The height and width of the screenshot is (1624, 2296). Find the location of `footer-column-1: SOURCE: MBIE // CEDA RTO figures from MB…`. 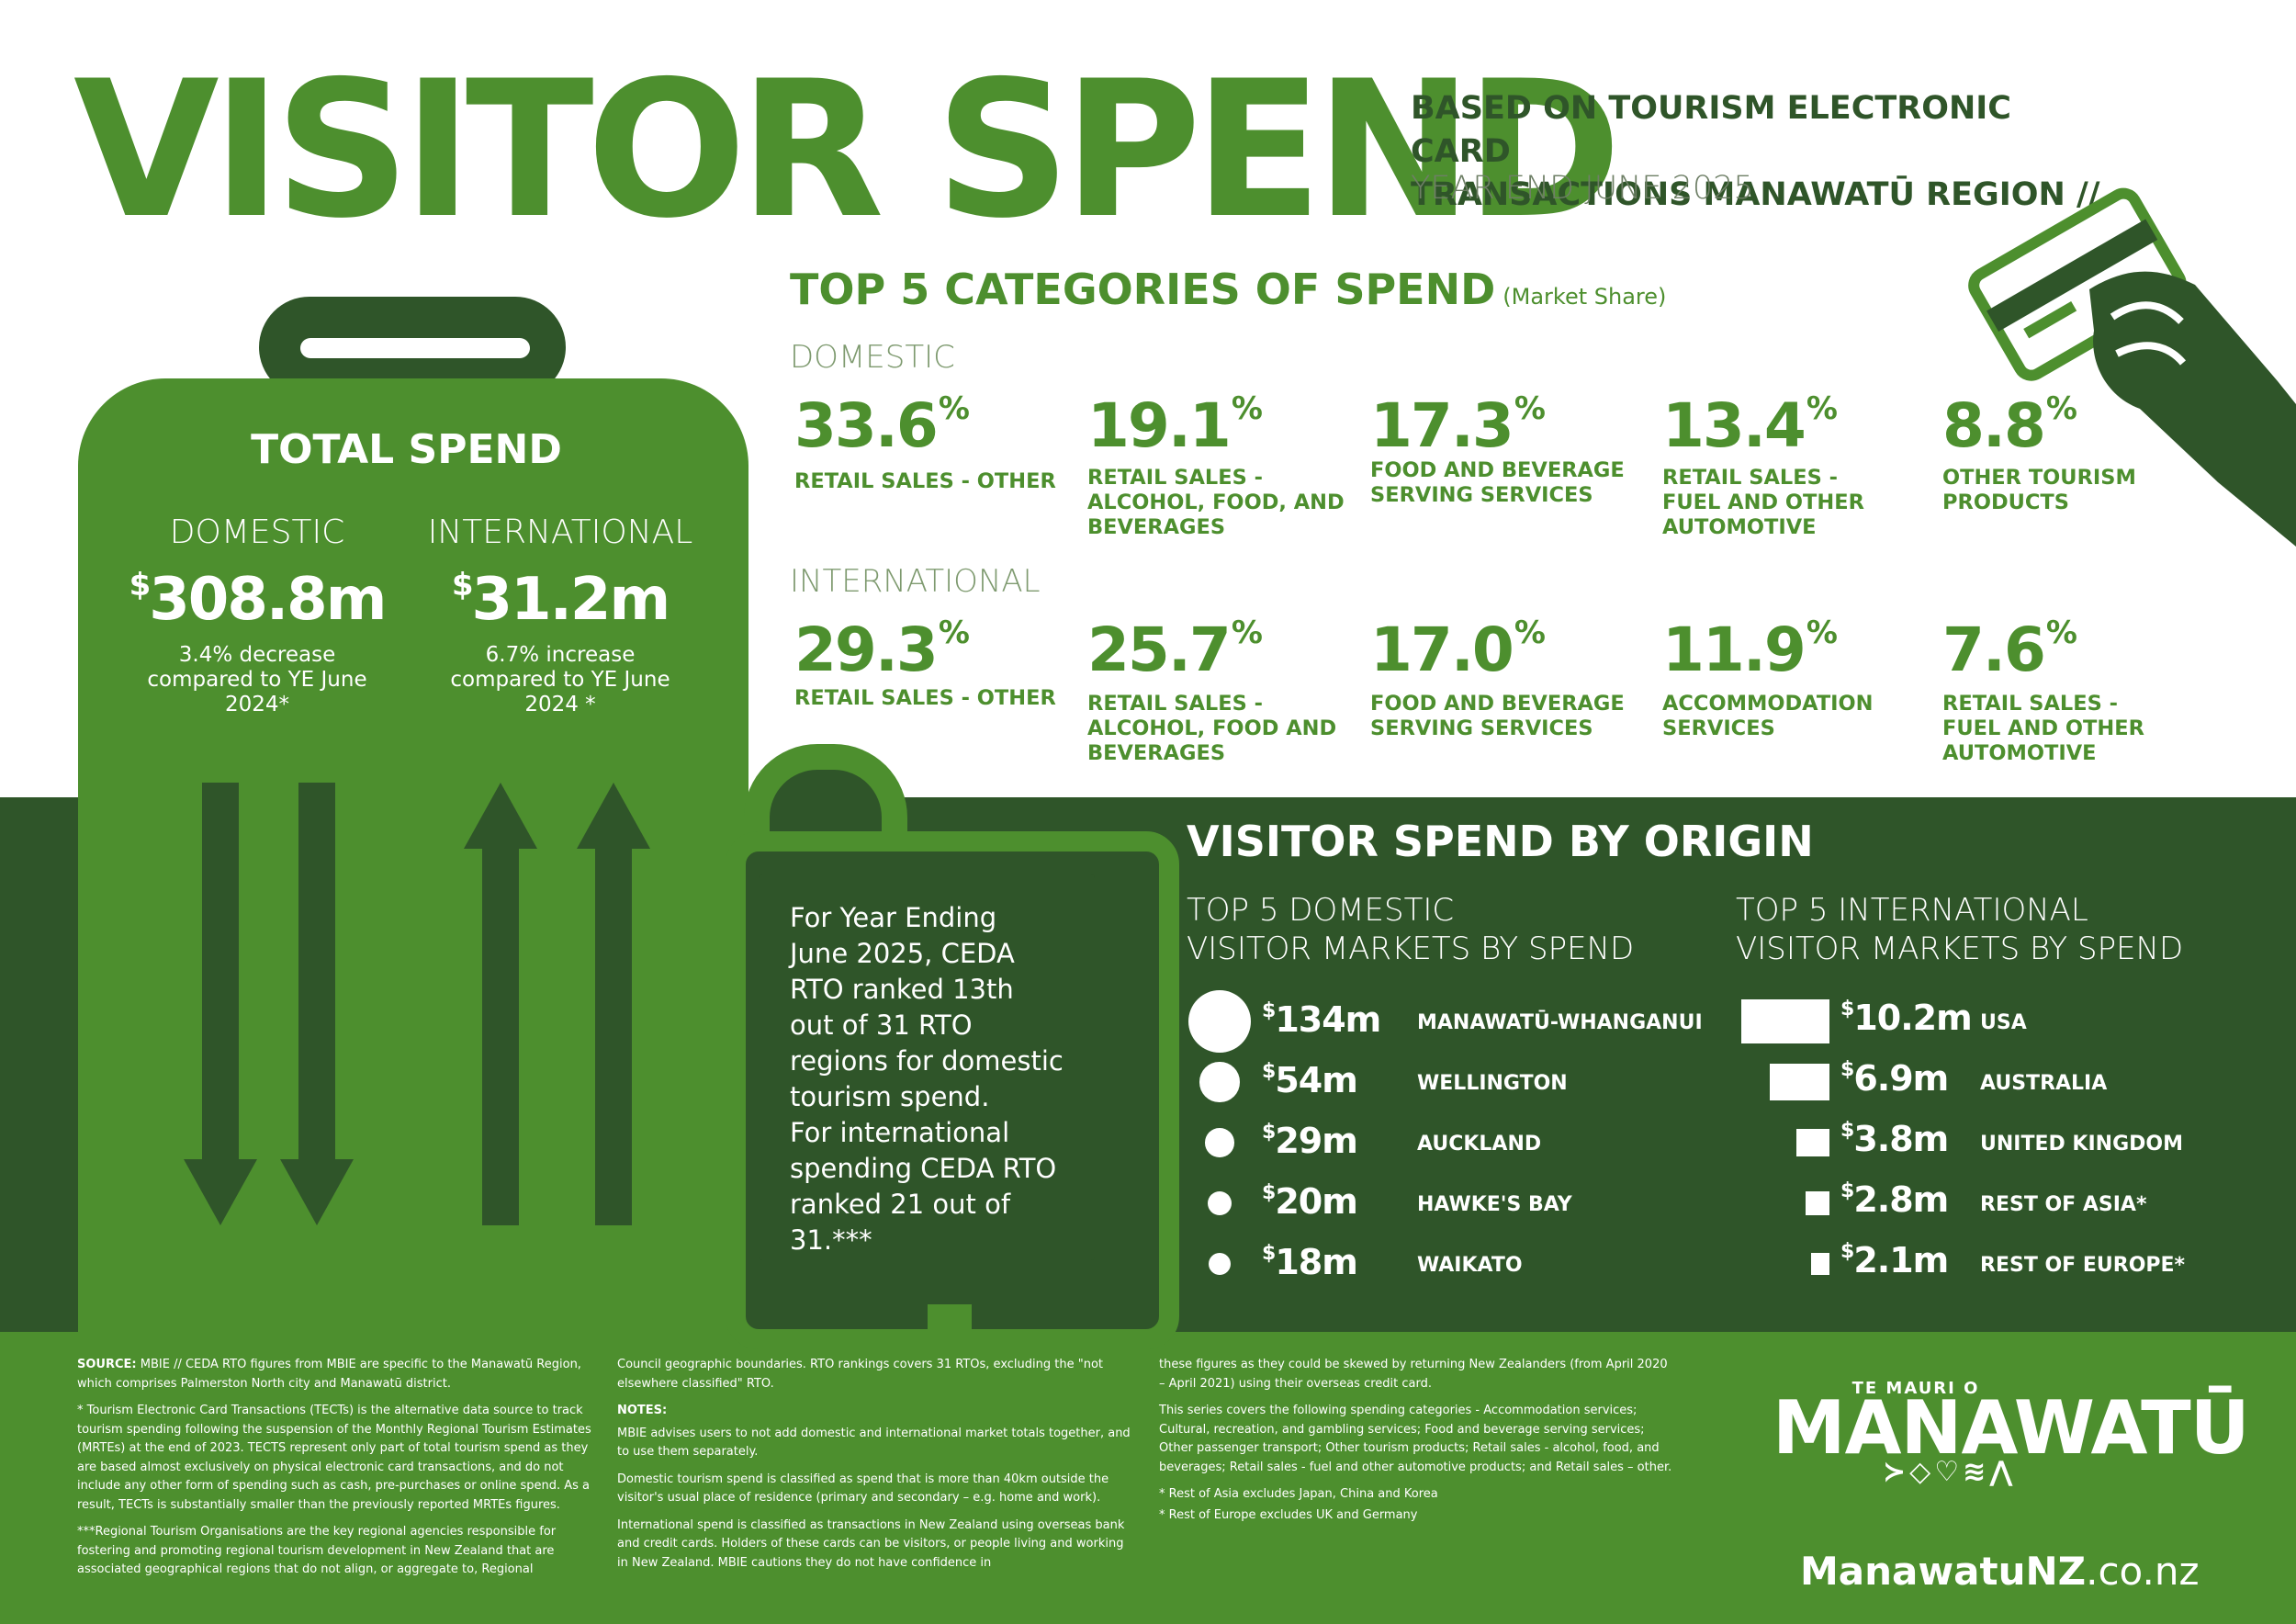

footer-column-1: SOURCE: MBIE // CEDA RTO figures from MB… is located at coordinates (334, 1467).